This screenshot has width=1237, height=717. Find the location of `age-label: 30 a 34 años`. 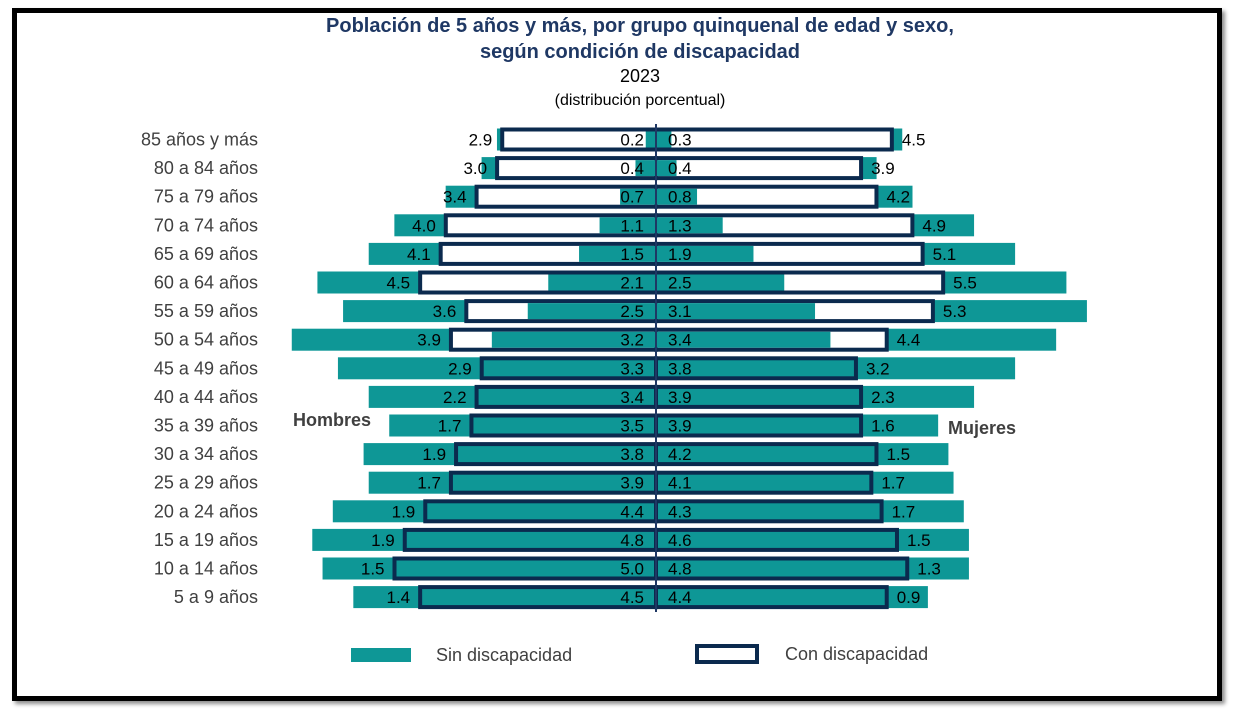

age-label: 30 a 34 años is located at coordinates (206, 454).